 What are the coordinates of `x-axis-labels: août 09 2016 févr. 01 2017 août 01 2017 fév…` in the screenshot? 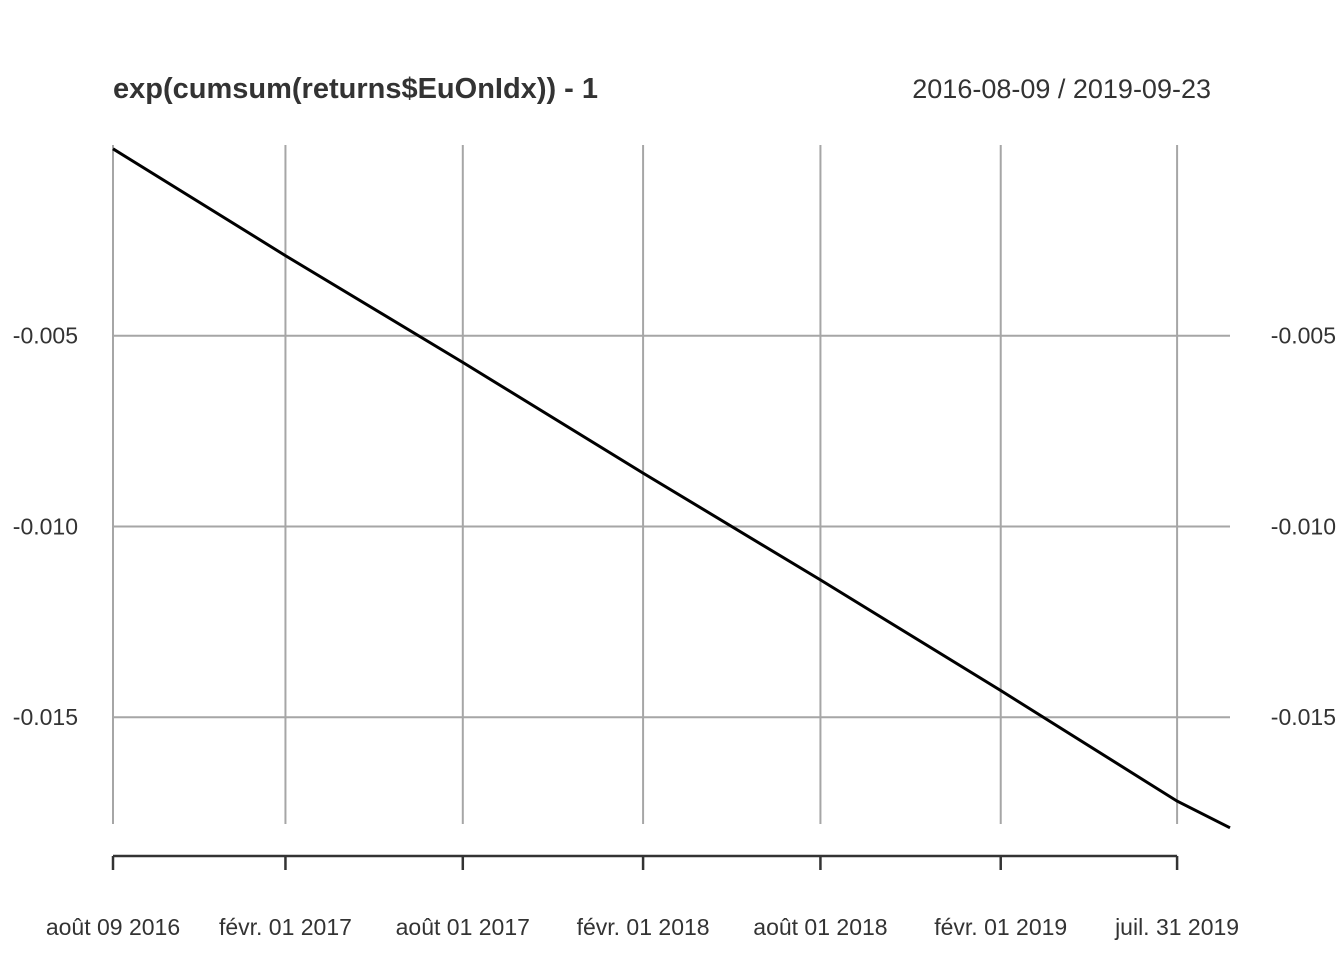 It's located at (642, 927).